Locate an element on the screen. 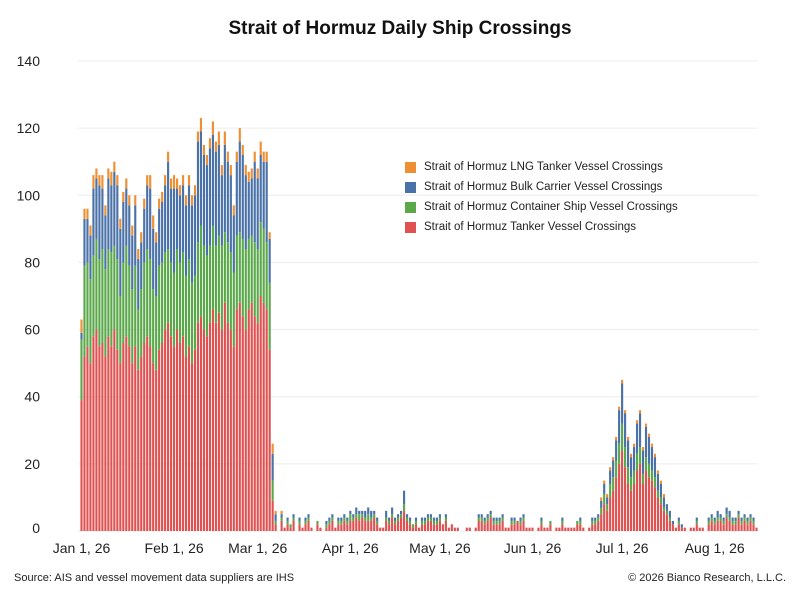  copyright-note: © 2026 Bianco Research, L.L.C. is located at coordinates (707, 578).